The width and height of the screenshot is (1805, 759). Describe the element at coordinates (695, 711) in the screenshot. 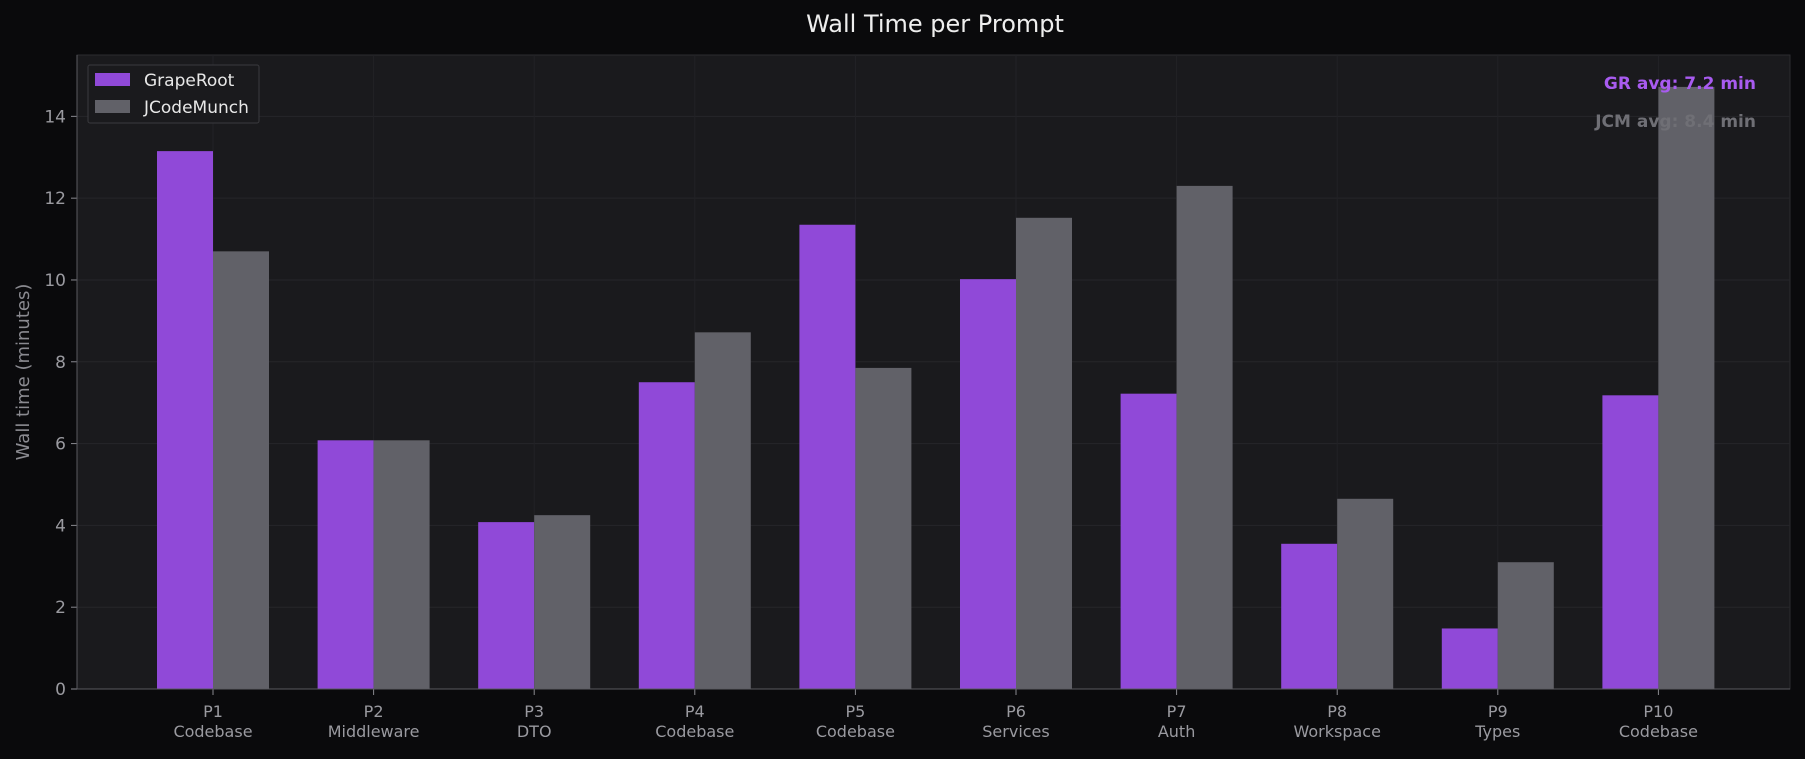

I see `x-tick-label: P4` at that location.